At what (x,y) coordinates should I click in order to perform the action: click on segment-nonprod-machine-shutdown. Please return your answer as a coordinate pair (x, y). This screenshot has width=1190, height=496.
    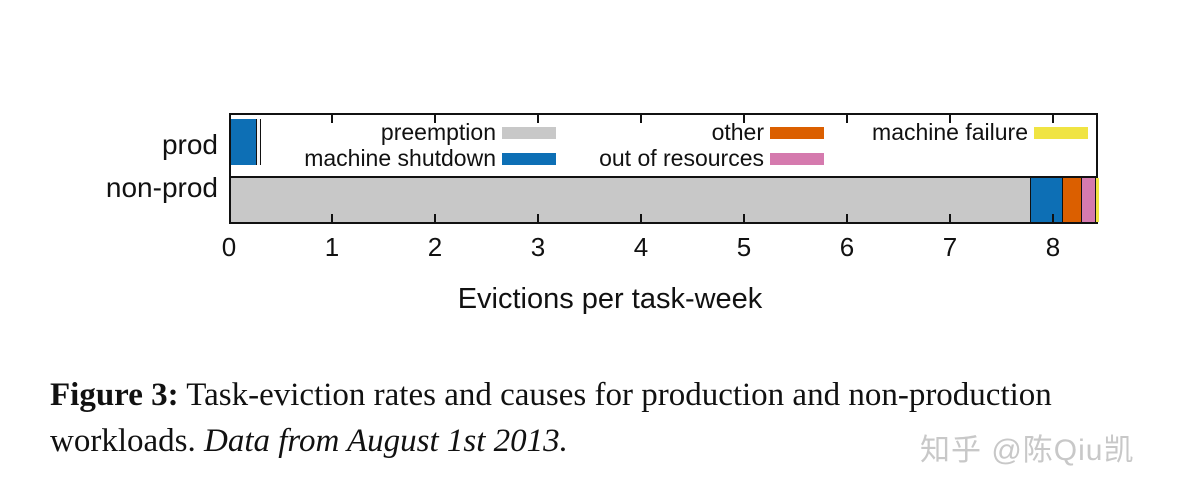
    Looking at the image, I should click on (1047, 200).